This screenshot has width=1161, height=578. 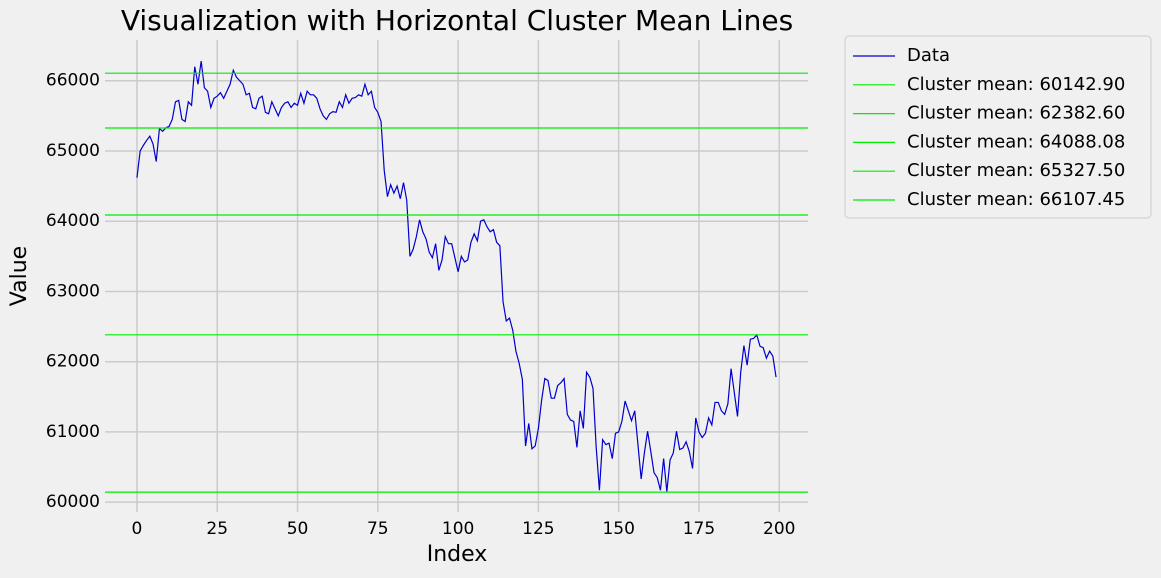 I want to click on x-tick-label: 175, so click(x=699, y=529).